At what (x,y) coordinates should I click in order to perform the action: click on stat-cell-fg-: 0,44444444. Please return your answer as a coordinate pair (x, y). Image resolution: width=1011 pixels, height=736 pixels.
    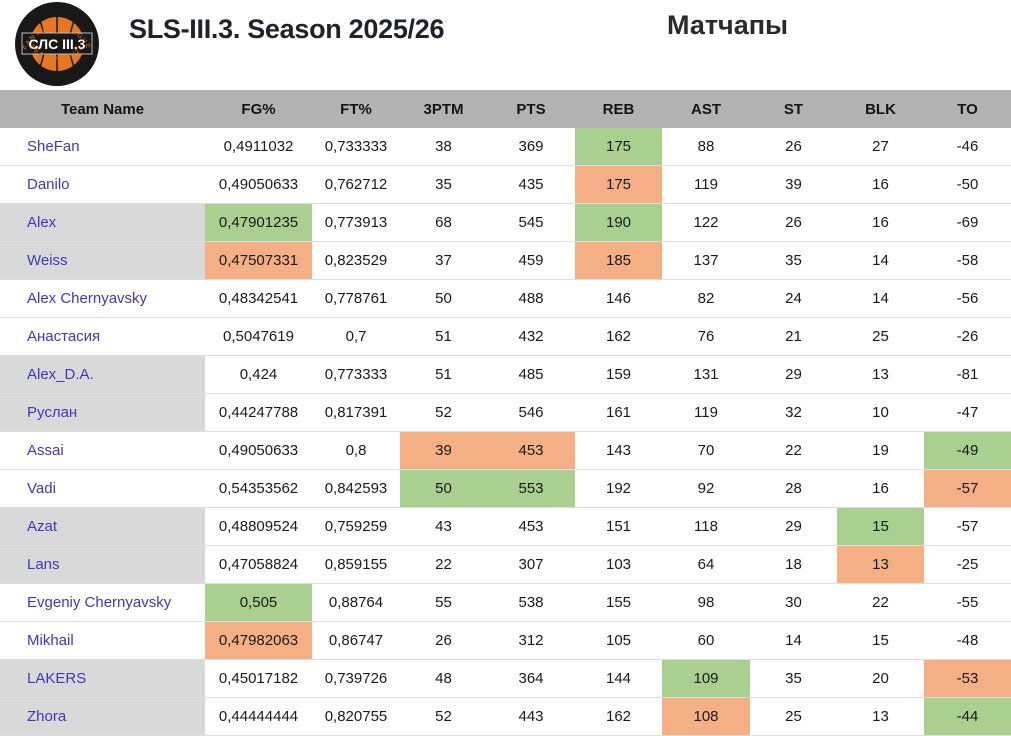
    Looking at the image, I should click on (258, 716).